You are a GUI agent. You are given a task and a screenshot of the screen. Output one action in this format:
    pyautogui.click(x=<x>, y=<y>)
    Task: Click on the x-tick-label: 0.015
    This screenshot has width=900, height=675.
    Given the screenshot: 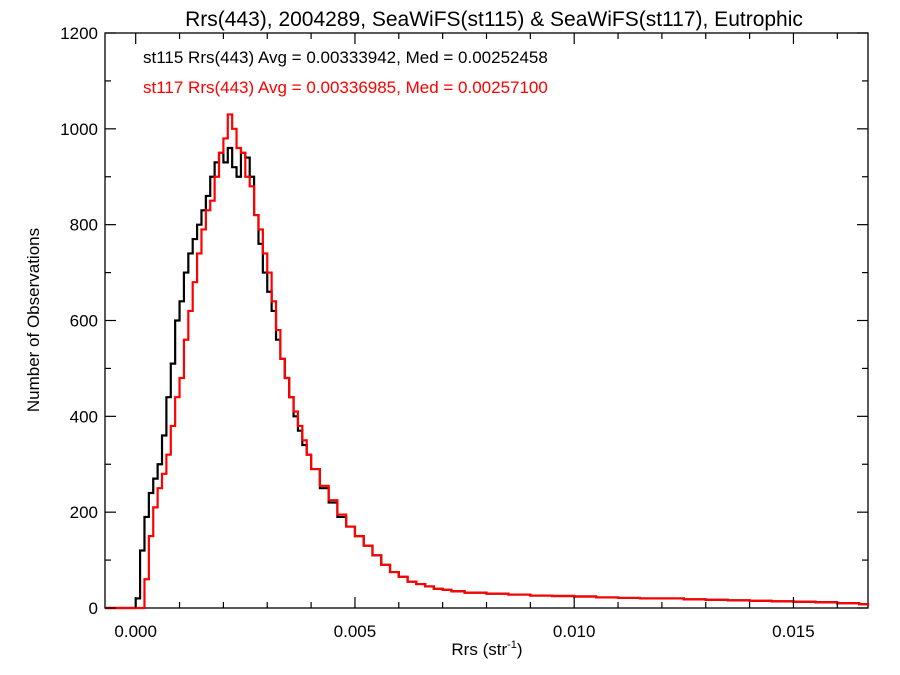 What is the action you would take?
    pyautogui.click(x=793, y=631)
    